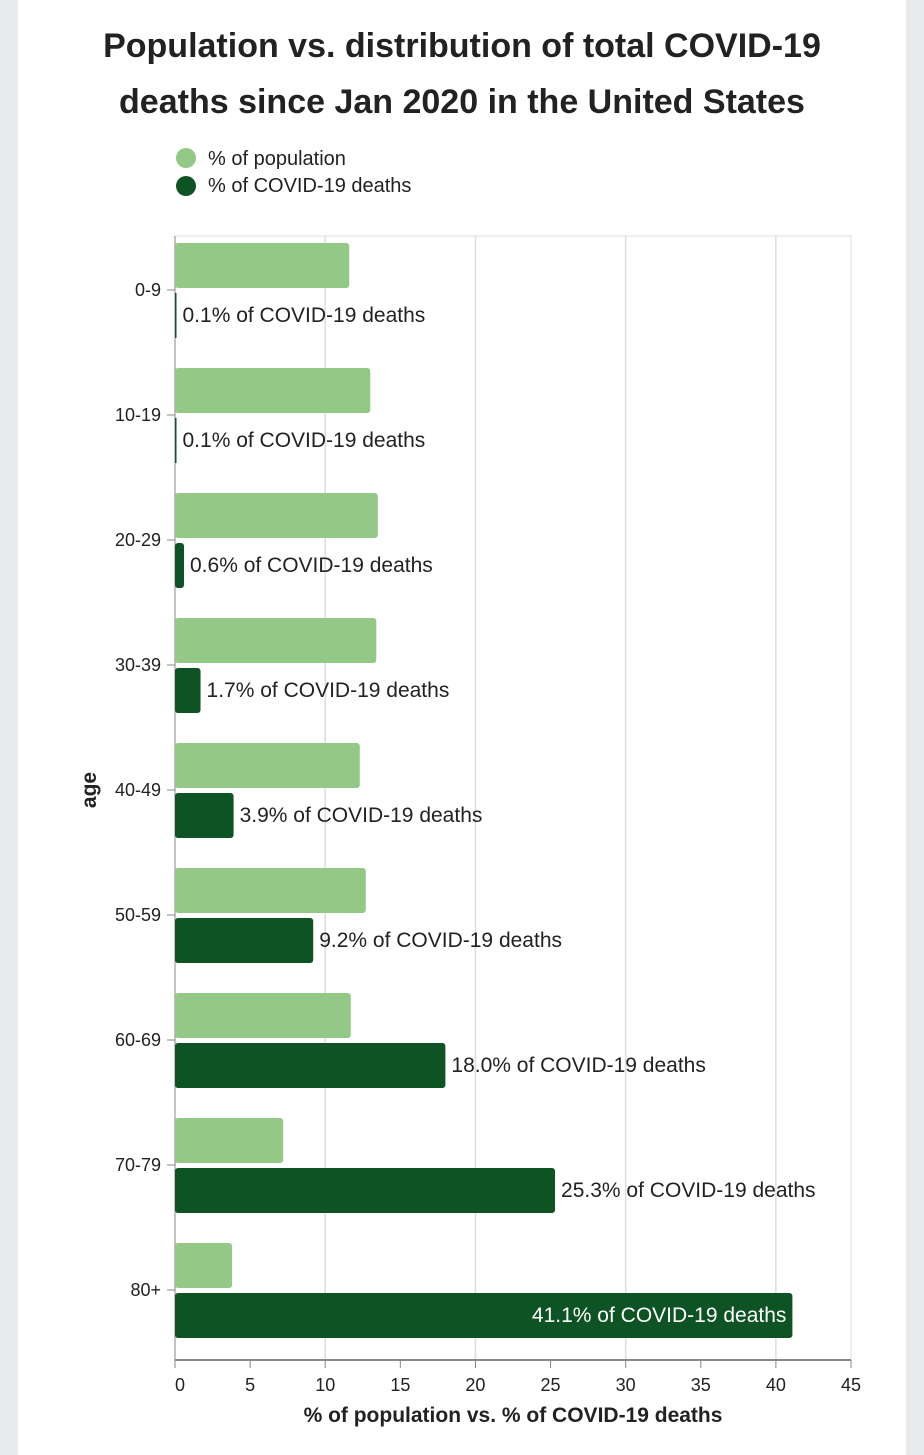 The width and height of the screenshot is (924, 1455). I want to click on legend-population-swatch, so click(186, 158).